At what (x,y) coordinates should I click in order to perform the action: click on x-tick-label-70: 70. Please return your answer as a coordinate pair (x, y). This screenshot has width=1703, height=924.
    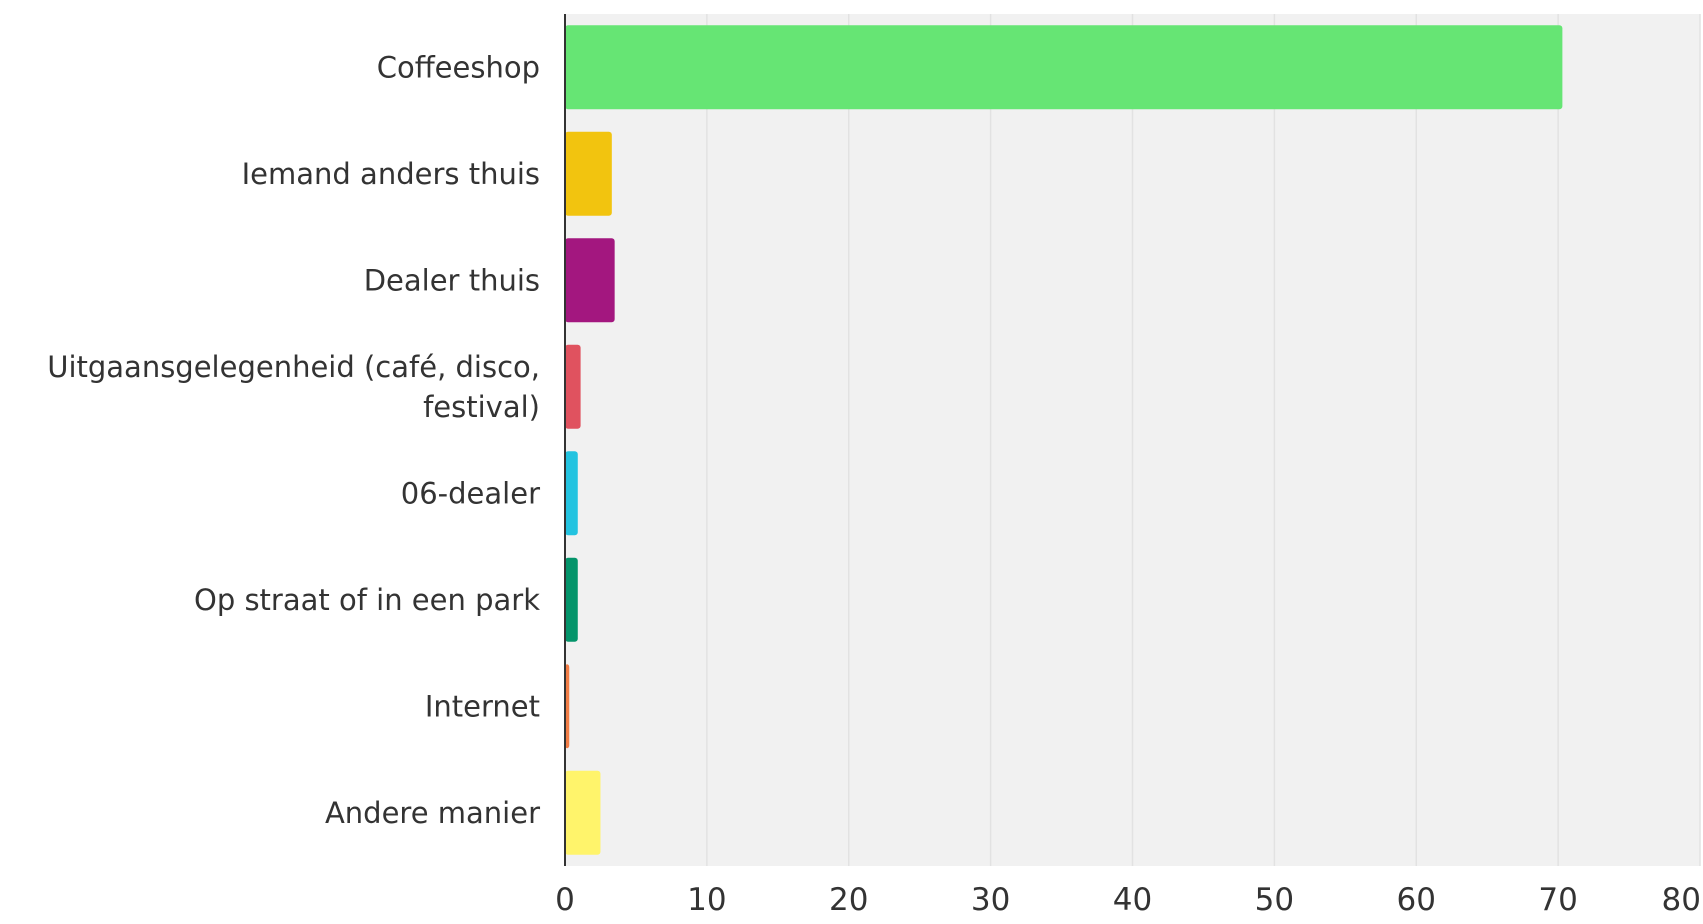
    Looking at the image, I should click on (1557, 900).